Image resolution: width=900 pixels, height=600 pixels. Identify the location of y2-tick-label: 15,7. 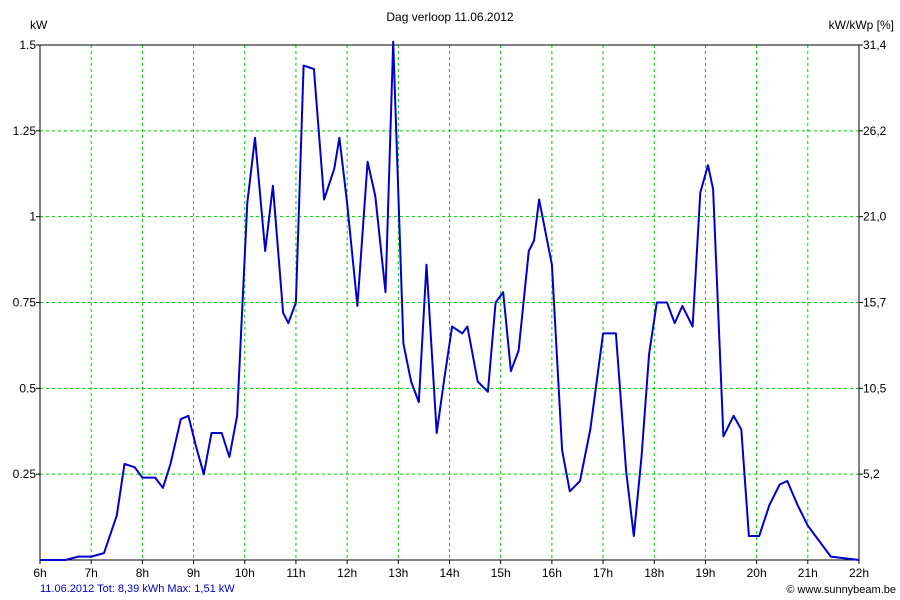
(875, 303).